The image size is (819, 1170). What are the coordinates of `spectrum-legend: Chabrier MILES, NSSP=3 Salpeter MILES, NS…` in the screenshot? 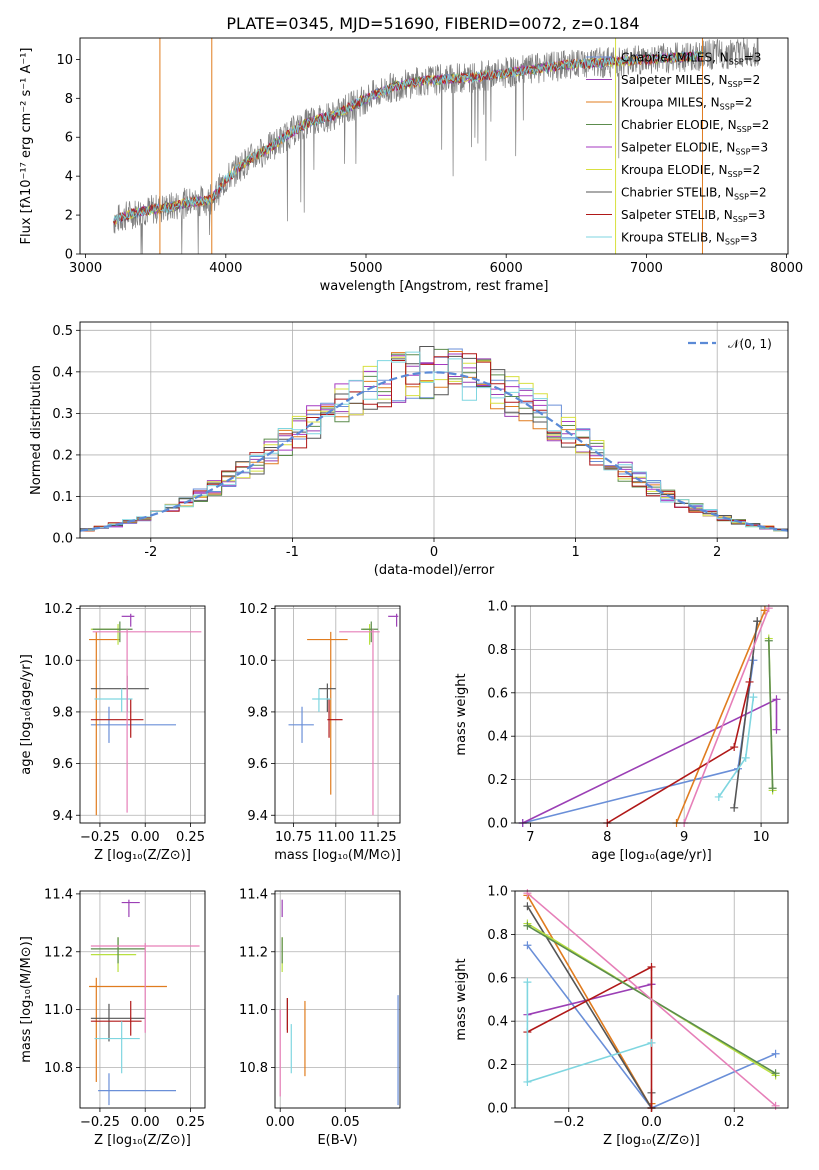 It's located at (677, 149).